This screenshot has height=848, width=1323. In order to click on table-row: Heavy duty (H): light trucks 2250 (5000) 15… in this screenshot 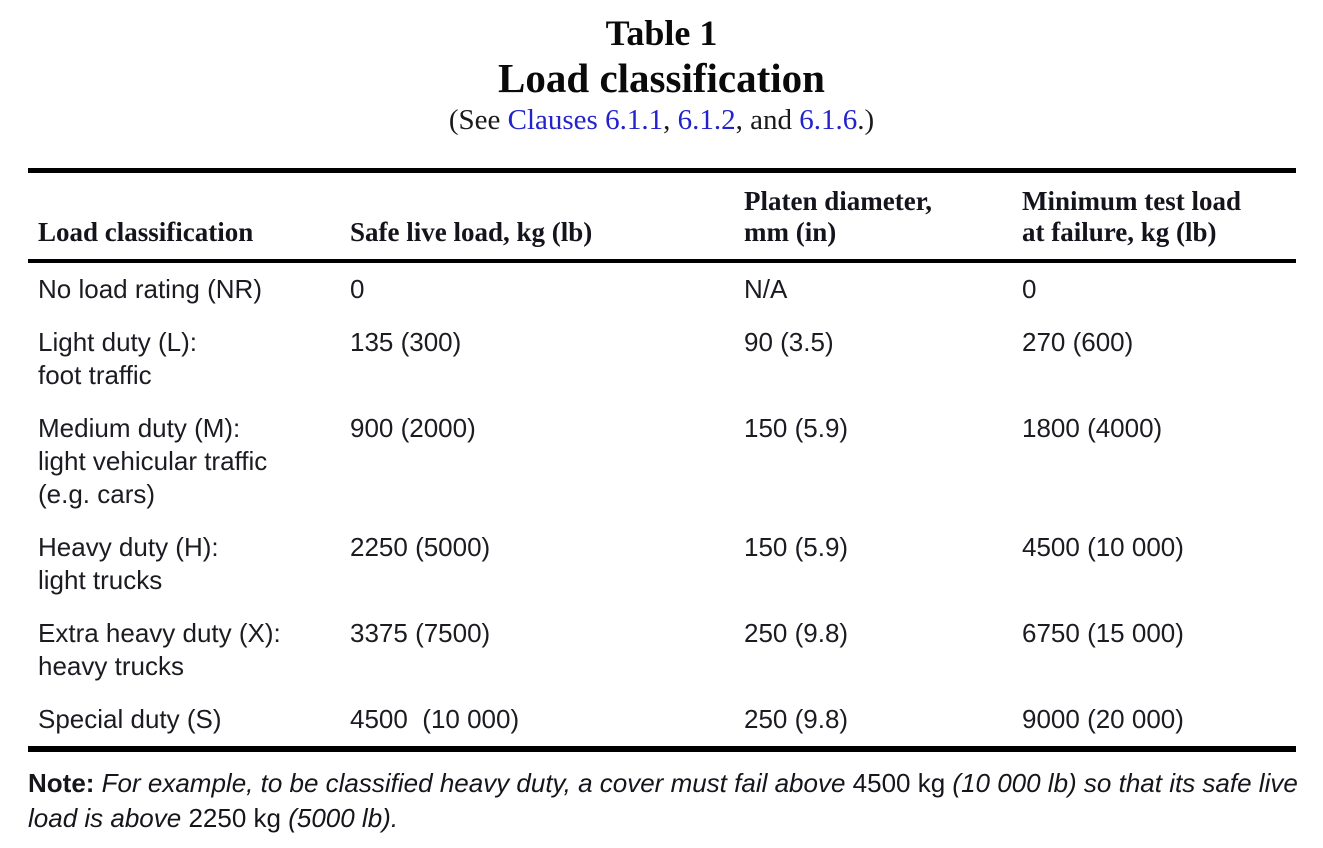, I will do `click(662, 564)`.